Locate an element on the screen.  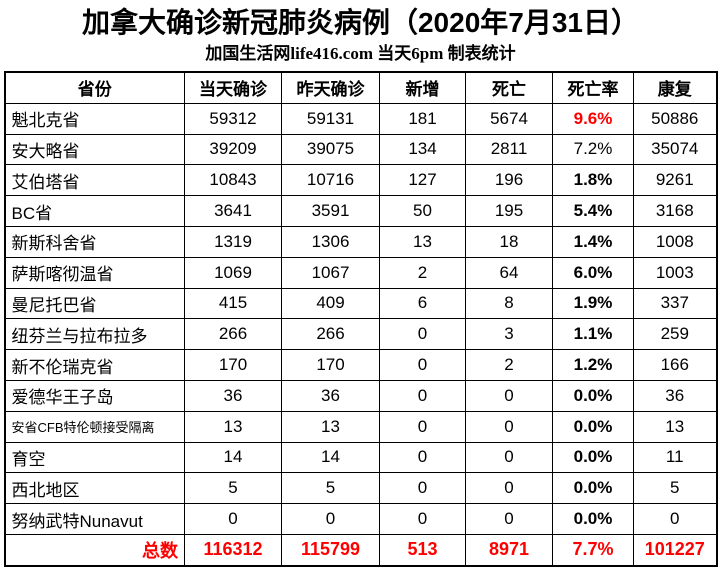
cell-today: 1069 is located at coordinates (233, 272).